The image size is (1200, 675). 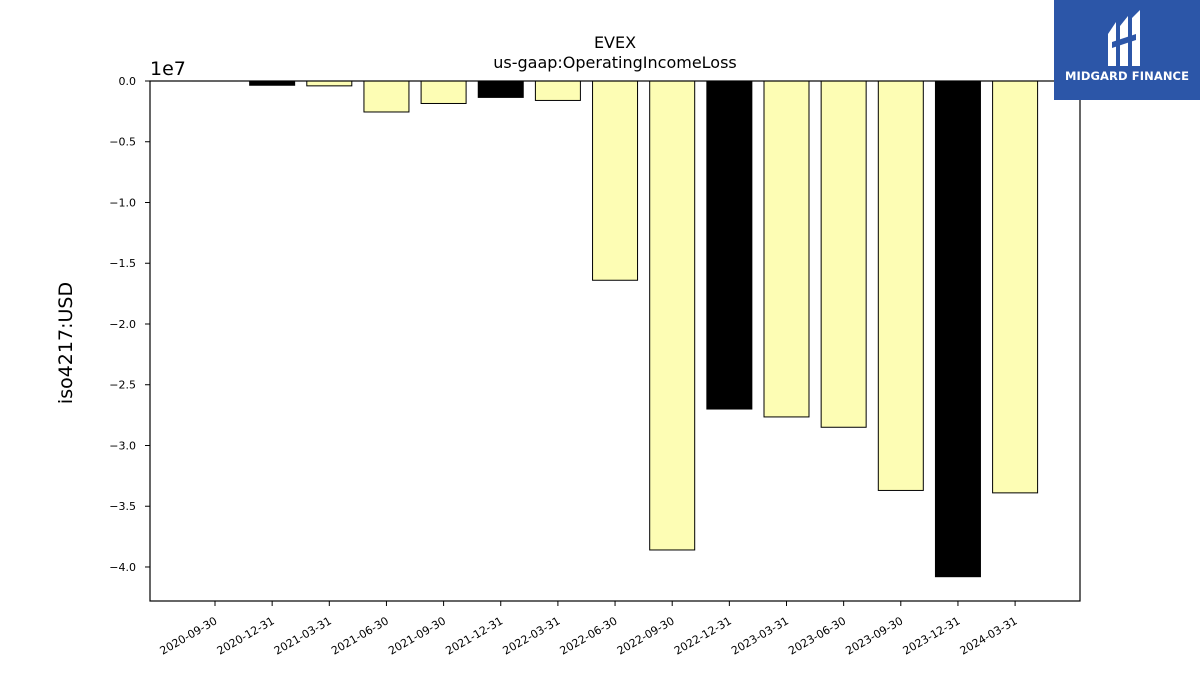 I want to click on y-axis-offset-label: 1e7, so click(x=168, y=69).